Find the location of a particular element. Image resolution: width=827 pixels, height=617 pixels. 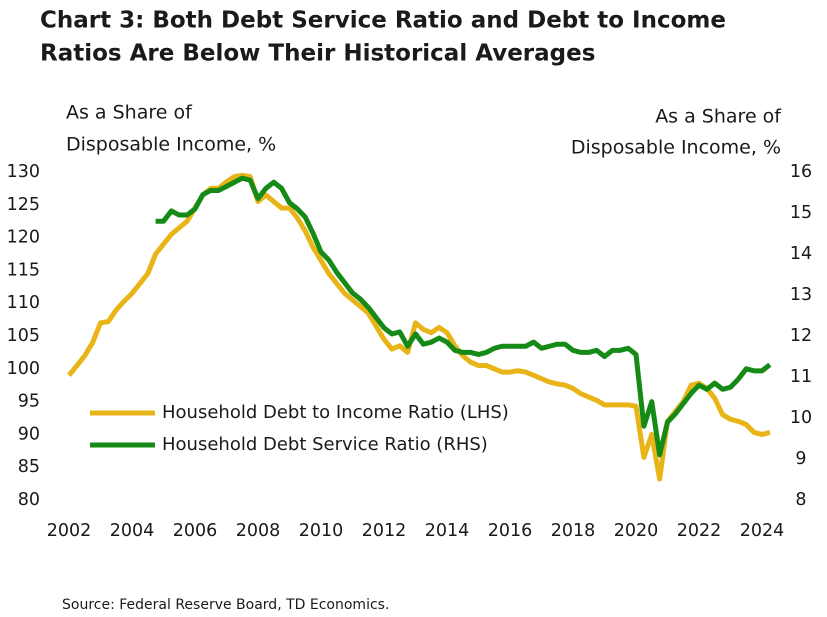

x-tick-label: 2024 is located at coordinates (762, 531).